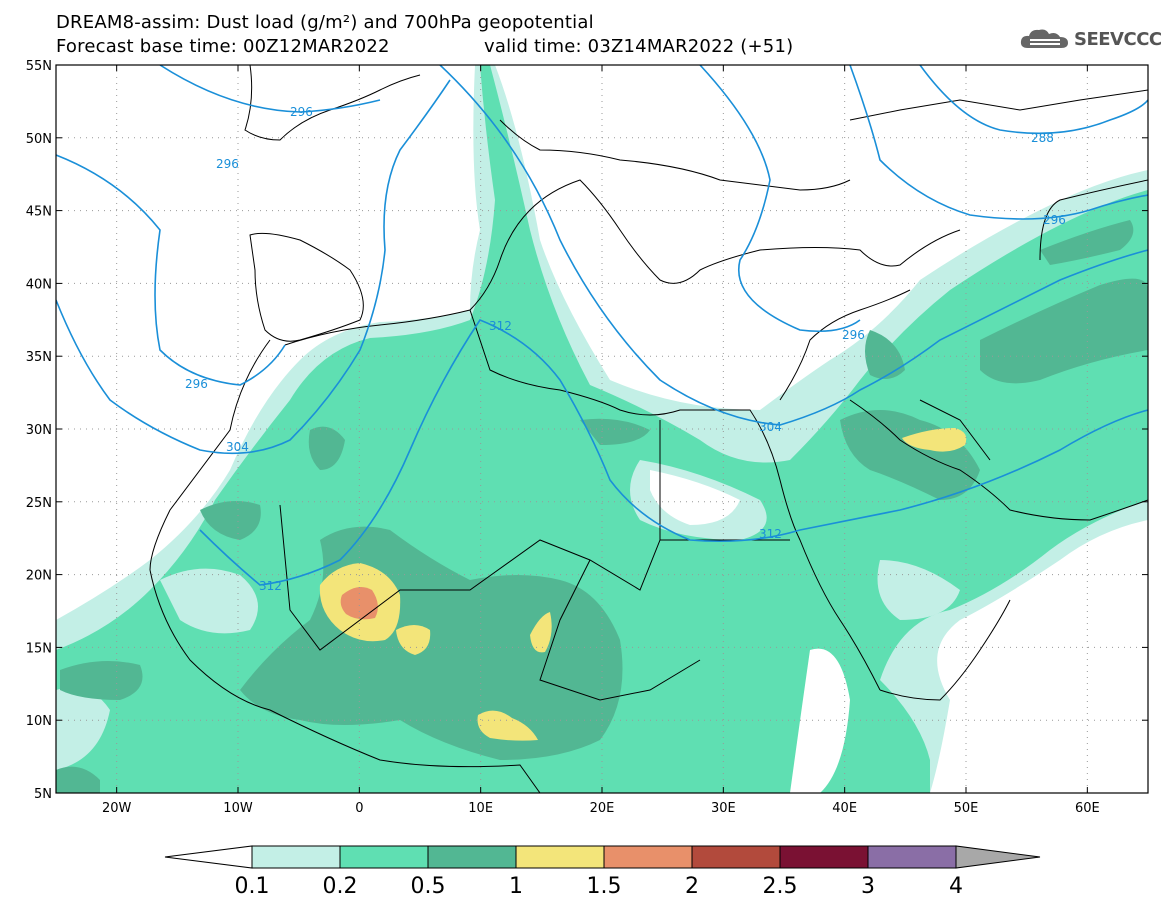 The height and width of the screenshot is (907, 1165). What do you see at coordinates (39, 139) in the screenshot?
I see `lat-tick-label: 50N` at bounding box center [39, 139].